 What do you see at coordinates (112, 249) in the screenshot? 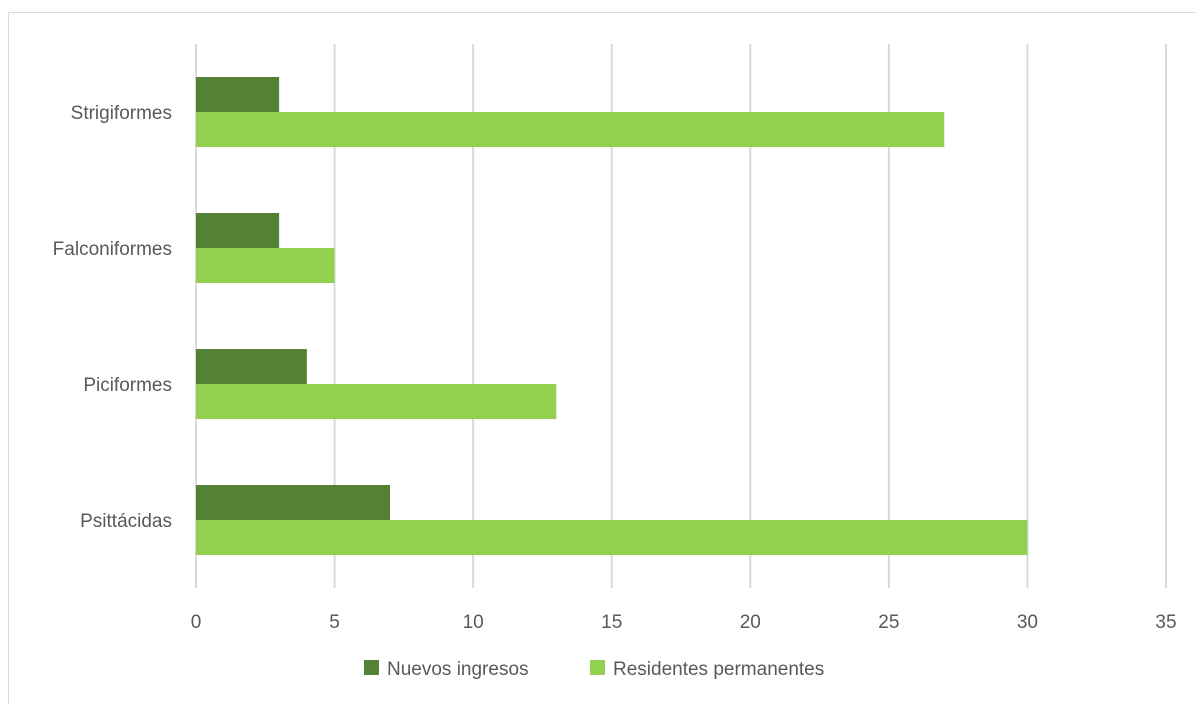
I see `category-label: Falconiformes` at bounding box center [112, 249].